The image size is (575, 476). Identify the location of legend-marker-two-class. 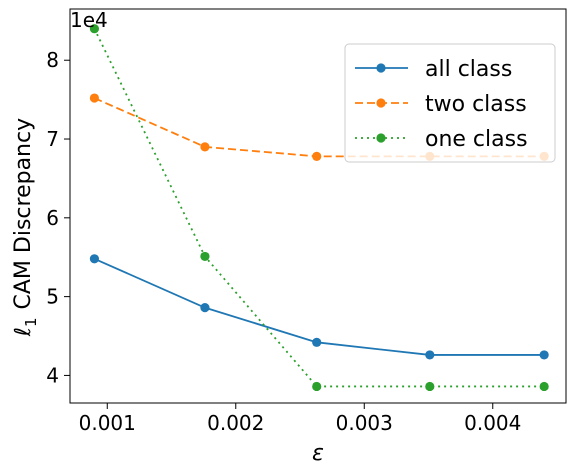
(381, 103).